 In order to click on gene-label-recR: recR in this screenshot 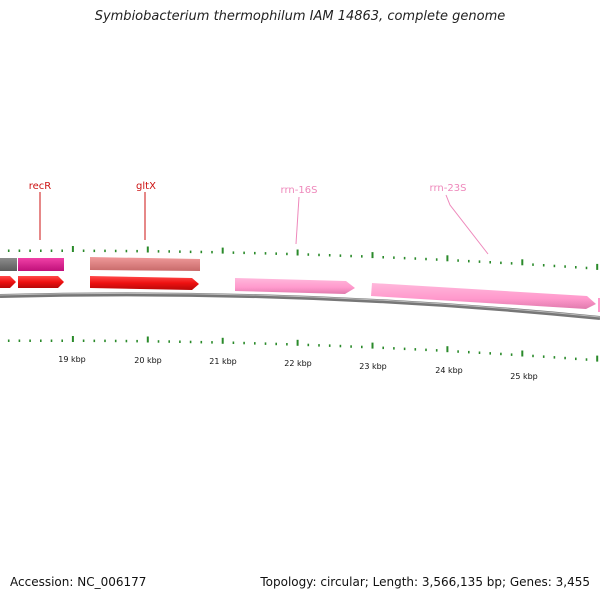, I will do `click(40, 186)`.